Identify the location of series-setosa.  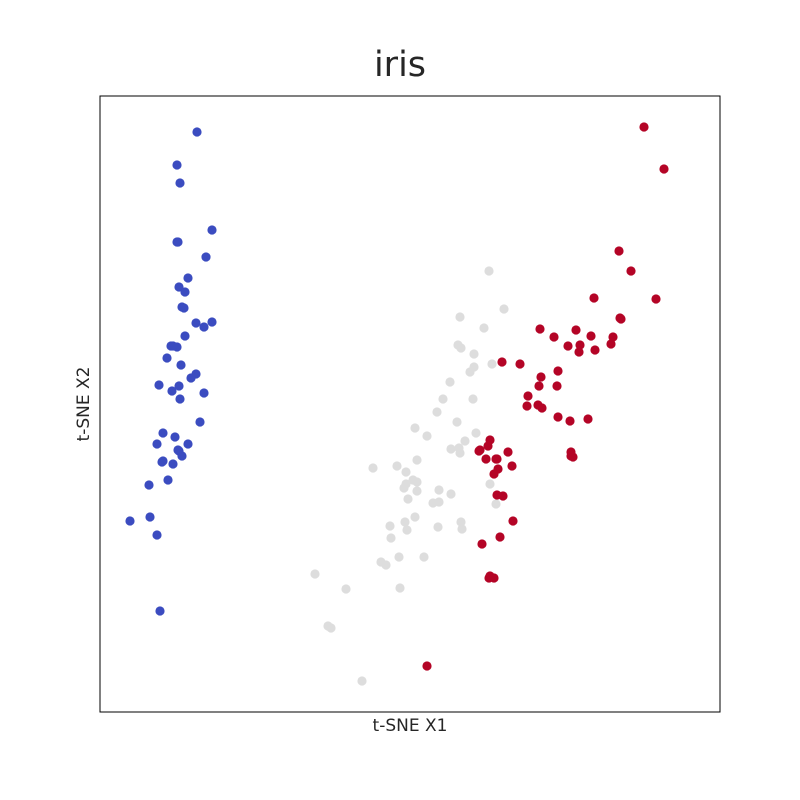
(171, 371).